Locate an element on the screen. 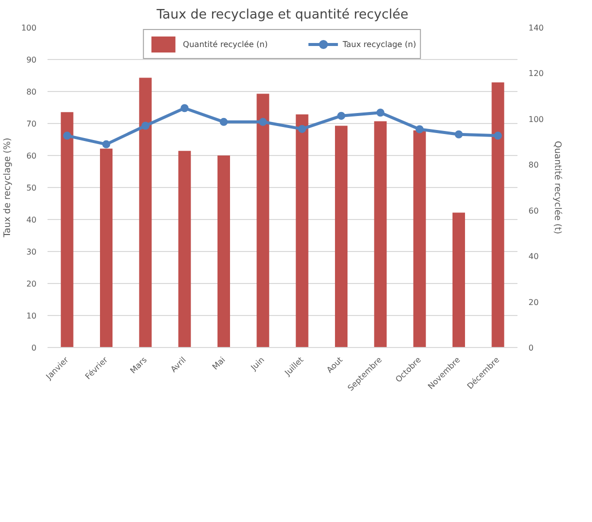 This screenshot has height=522, width=592. y2-tick-label: 120 is located at coordinates (536, 73).